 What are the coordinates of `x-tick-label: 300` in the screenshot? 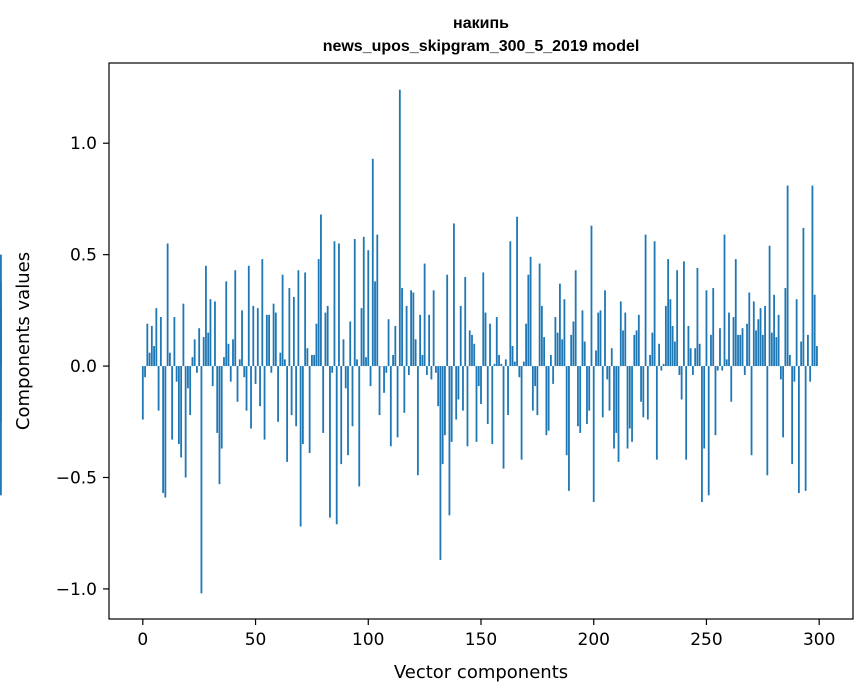 It's located at (819, 640).